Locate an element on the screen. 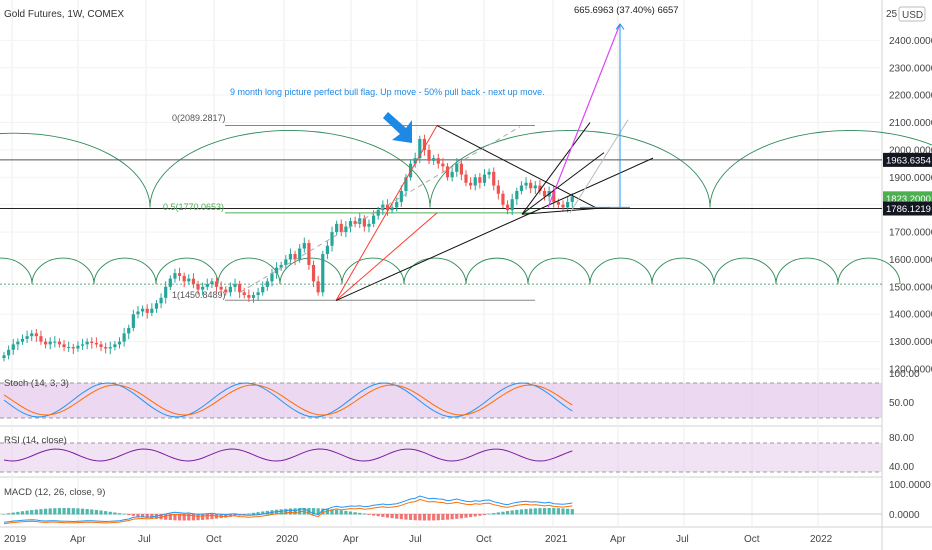 The width and height of the screenshot is (932, 550). price-tick-label: 1200.0000 is located at coordinates (910, 370).